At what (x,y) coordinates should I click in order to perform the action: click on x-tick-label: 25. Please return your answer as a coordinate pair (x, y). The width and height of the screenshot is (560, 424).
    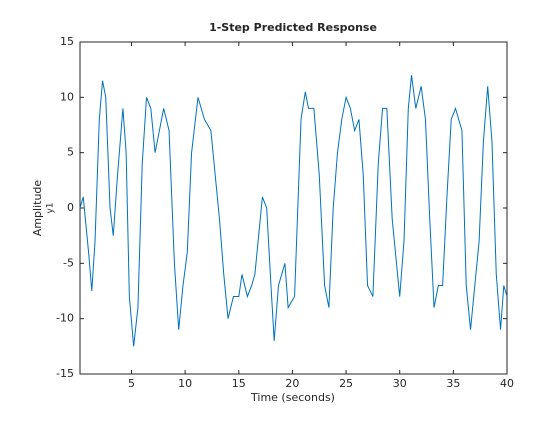
    Looking at the image, I should click on (346, 383).